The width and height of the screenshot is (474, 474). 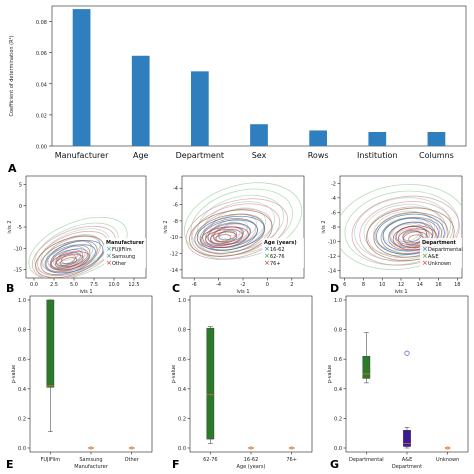 I want to click on y-tick-label: 0.00, so click(x=41, y=148).